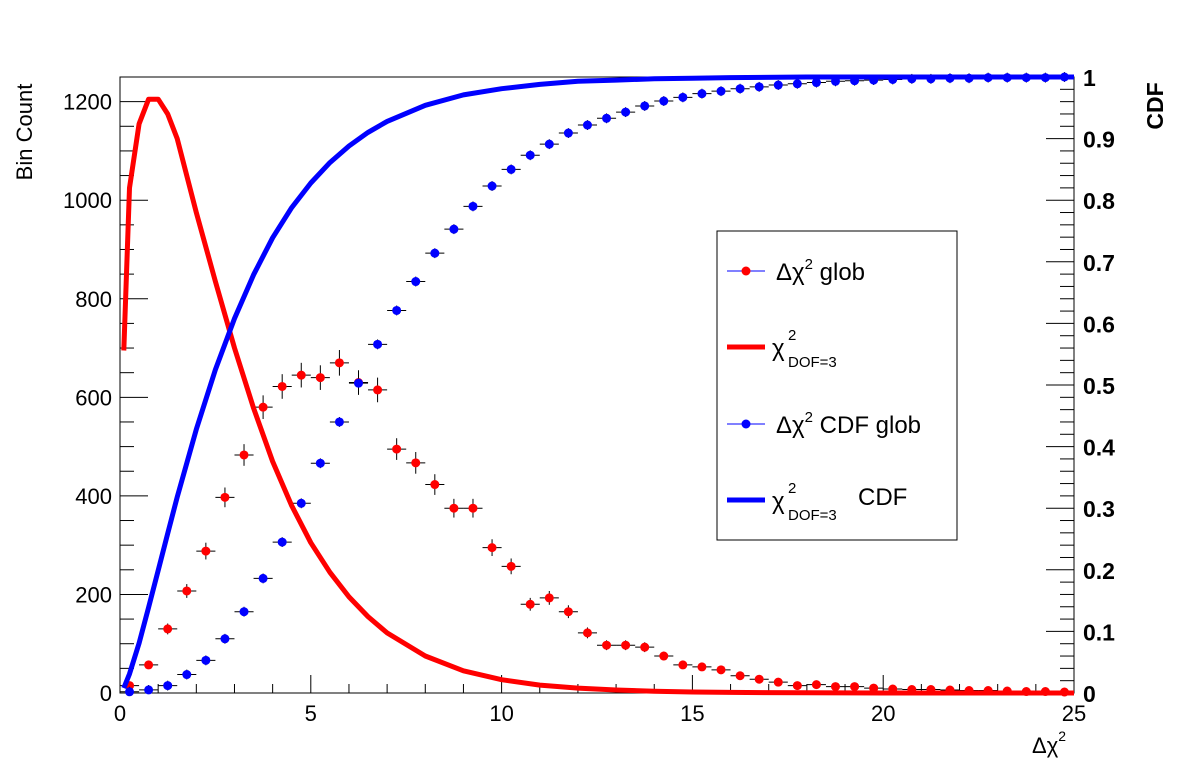 This screenshot has width=1196, height=772. I want to click on y-right-tick-label: 0.1, so click(1099, 632).